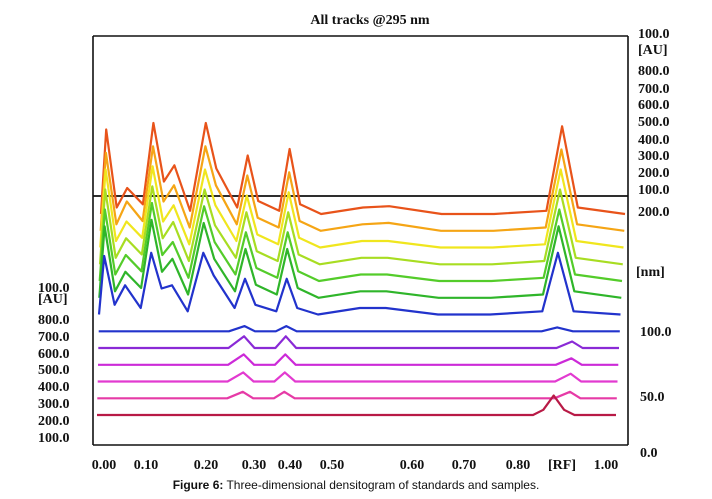  I want to click on right-nm-axis: 200.0 [nm] 100.0 50.0 0.0, so click(654, 333).